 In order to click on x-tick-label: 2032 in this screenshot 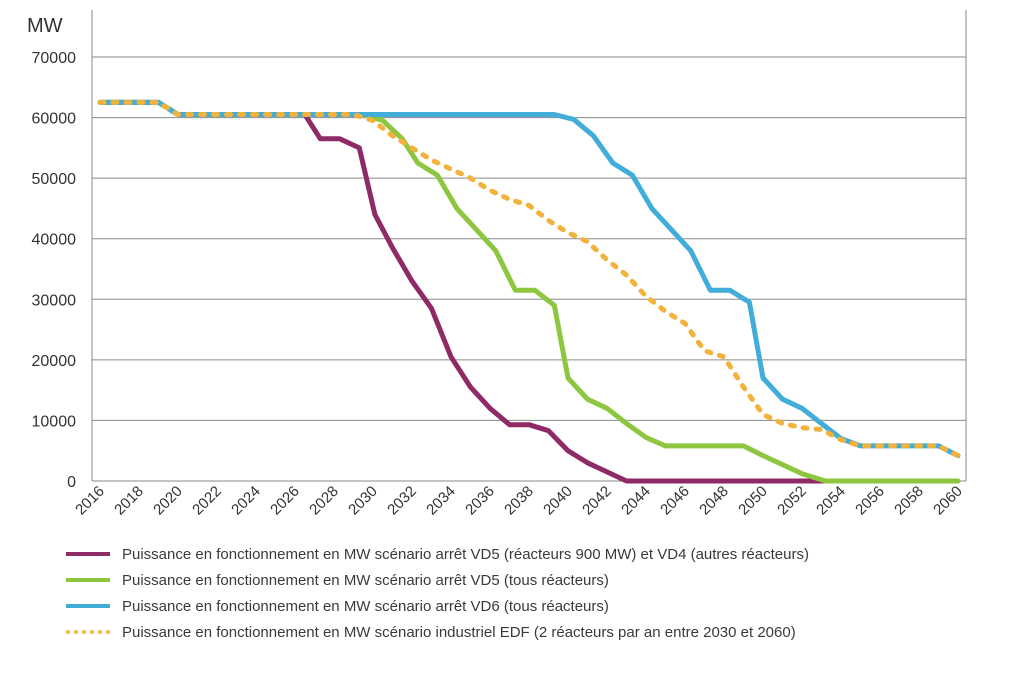, I will do `click(402, 501)`.